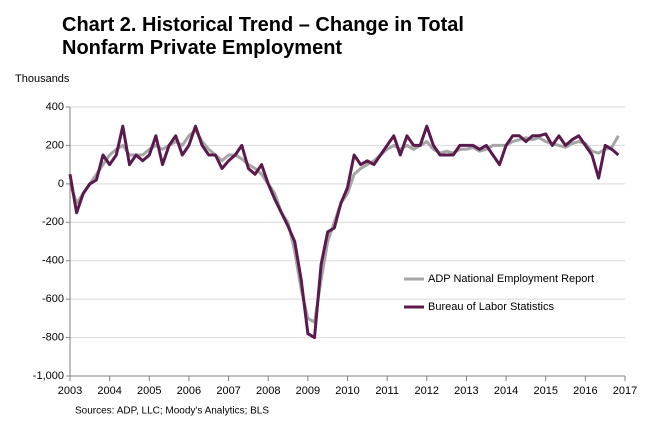  Describe the element at coordinates (61, 184) in the screenshot. I see `y-tick-label: 0` at that location.